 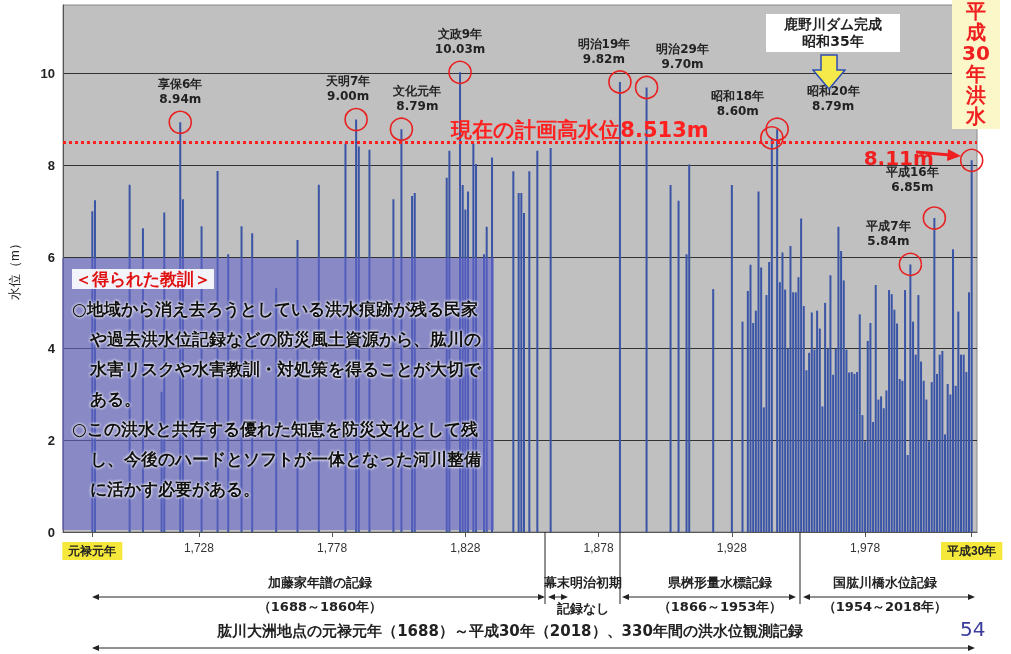 What do you see at coordinates (738, 103) in the screenshot?
I see `annotation: 昭和18年 8.60m` at bounding box center [738, 103].